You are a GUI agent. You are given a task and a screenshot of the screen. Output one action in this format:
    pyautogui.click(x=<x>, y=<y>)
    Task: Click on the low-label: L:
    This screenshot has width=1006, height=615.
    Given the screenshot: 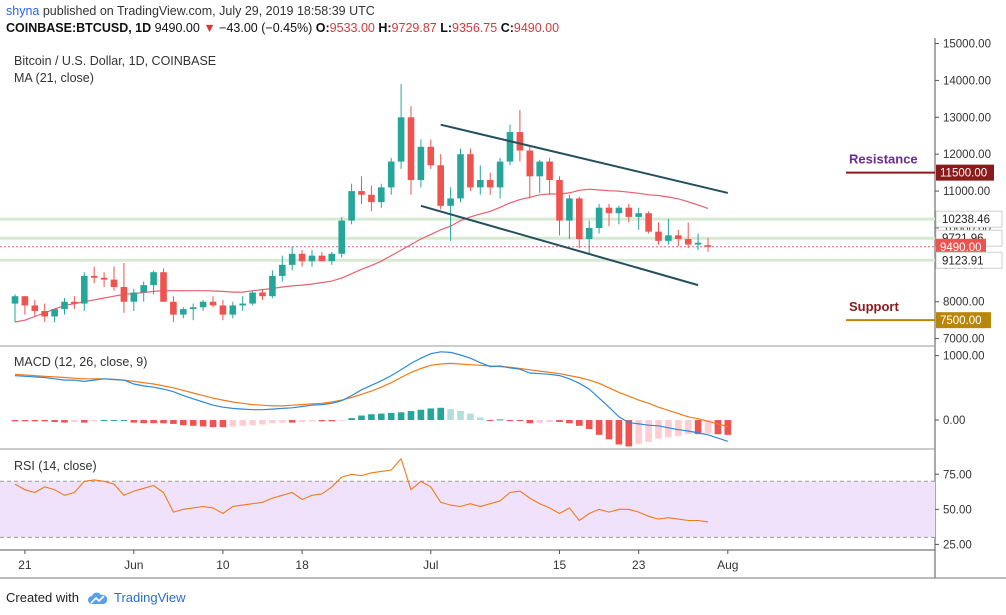 What is the action you would take?
    pyautogui.click(x=446, y=28)
    